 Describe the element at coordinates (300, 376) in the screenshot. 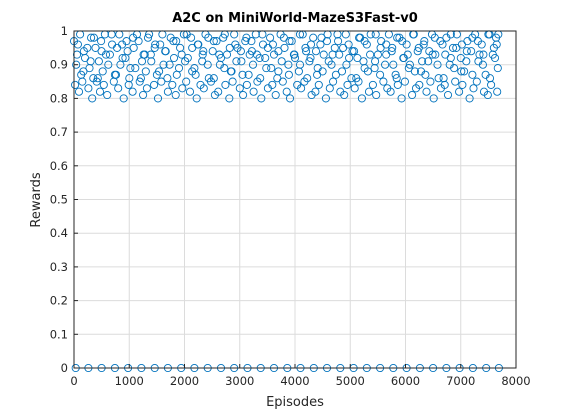

I see `x-axis-ticks: 0 1000 2000 3000 4000 5000 6000 7000 8000` at that location.